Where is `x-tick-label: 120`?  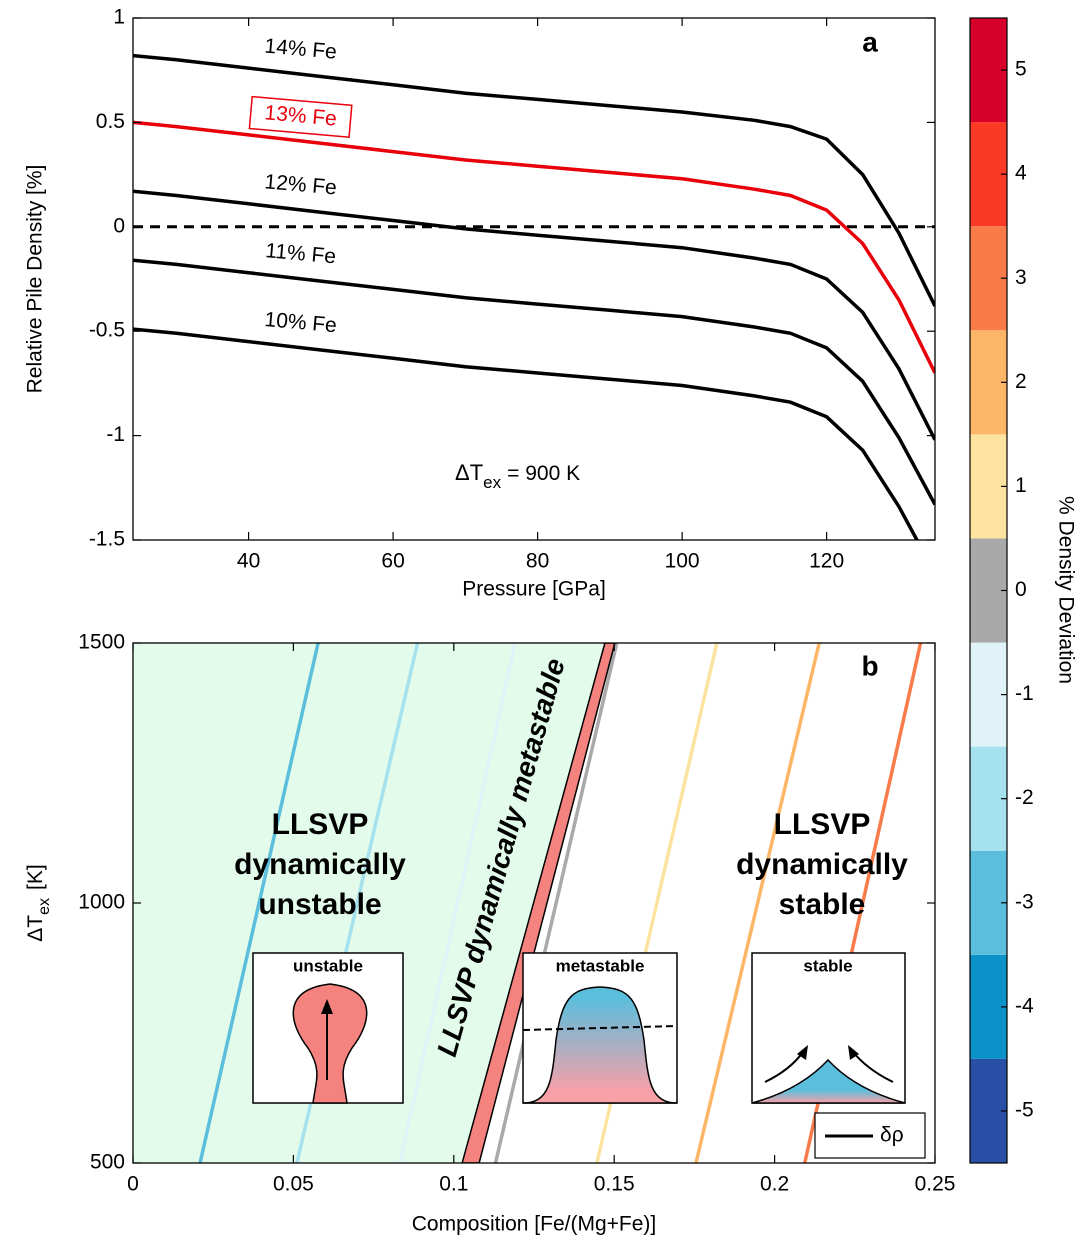 x-tick-label: 120 is located at coordinates (826, 561).